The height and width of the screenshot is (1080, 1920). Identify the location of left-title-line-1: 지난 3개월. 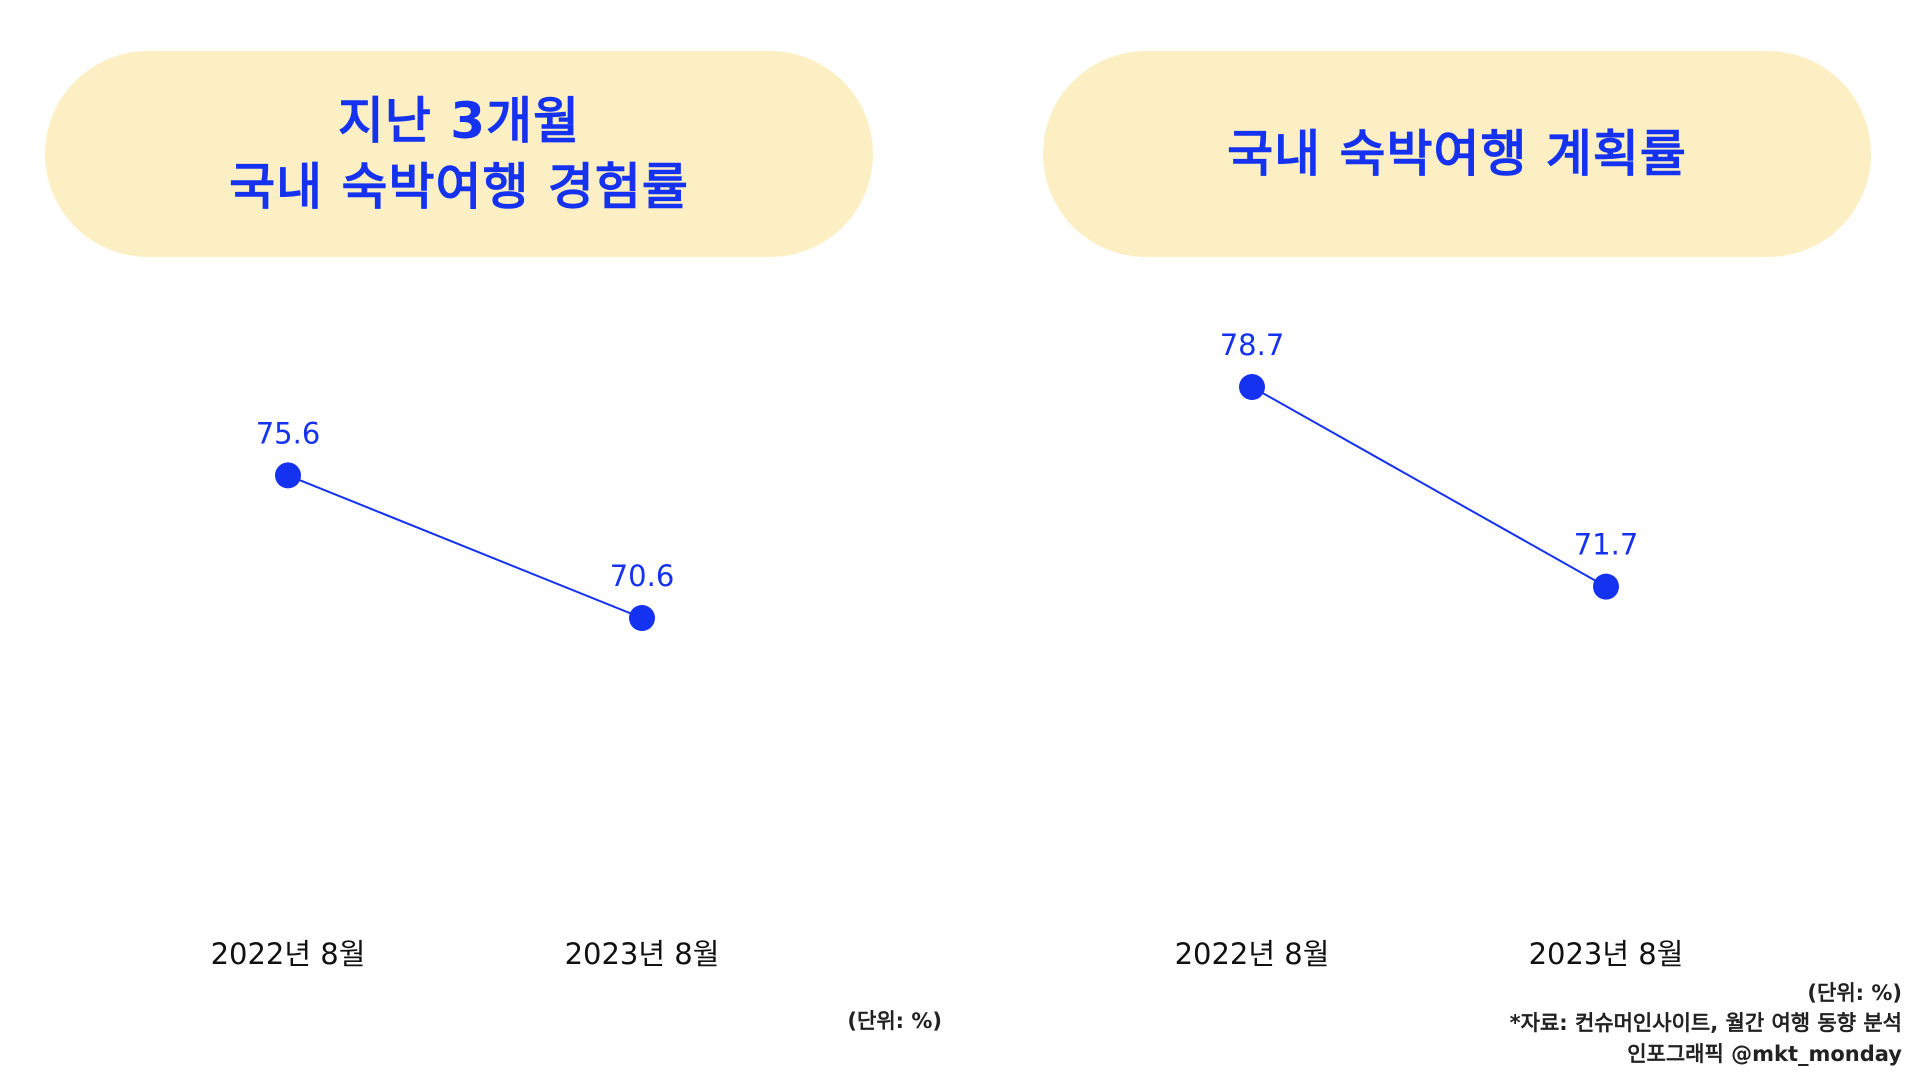
(459, 121).